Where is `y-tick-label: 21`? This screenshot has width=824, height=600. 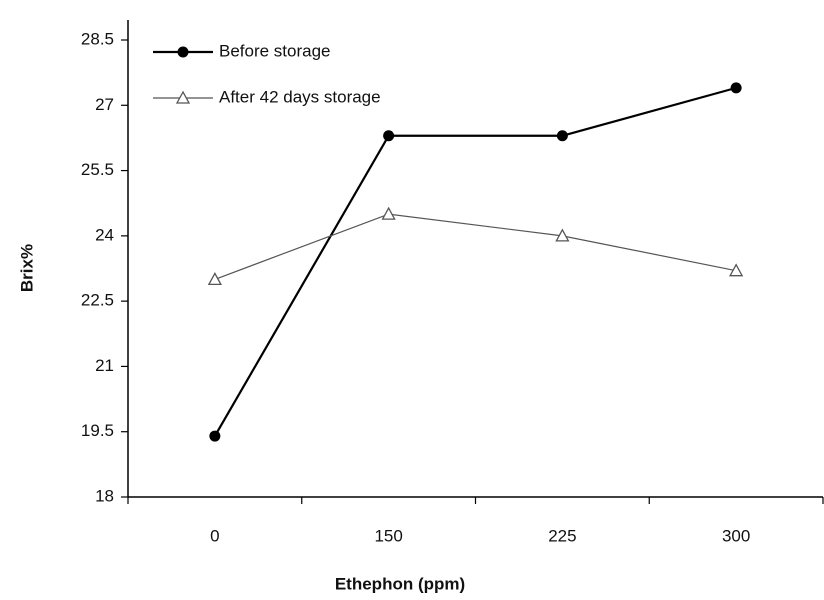
y-tick-label: 21 is located at coordinates (104, 365).